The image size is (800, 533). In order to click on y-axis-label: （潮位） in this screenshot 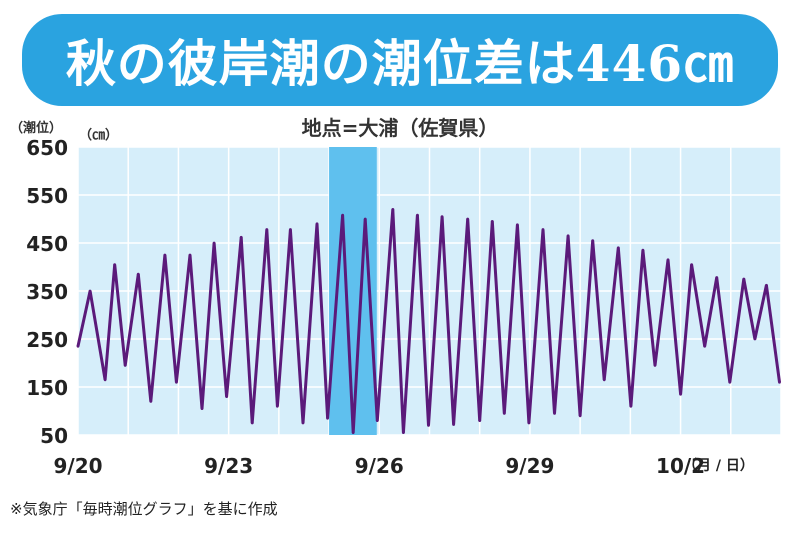, I will do `click(36, 128)`.